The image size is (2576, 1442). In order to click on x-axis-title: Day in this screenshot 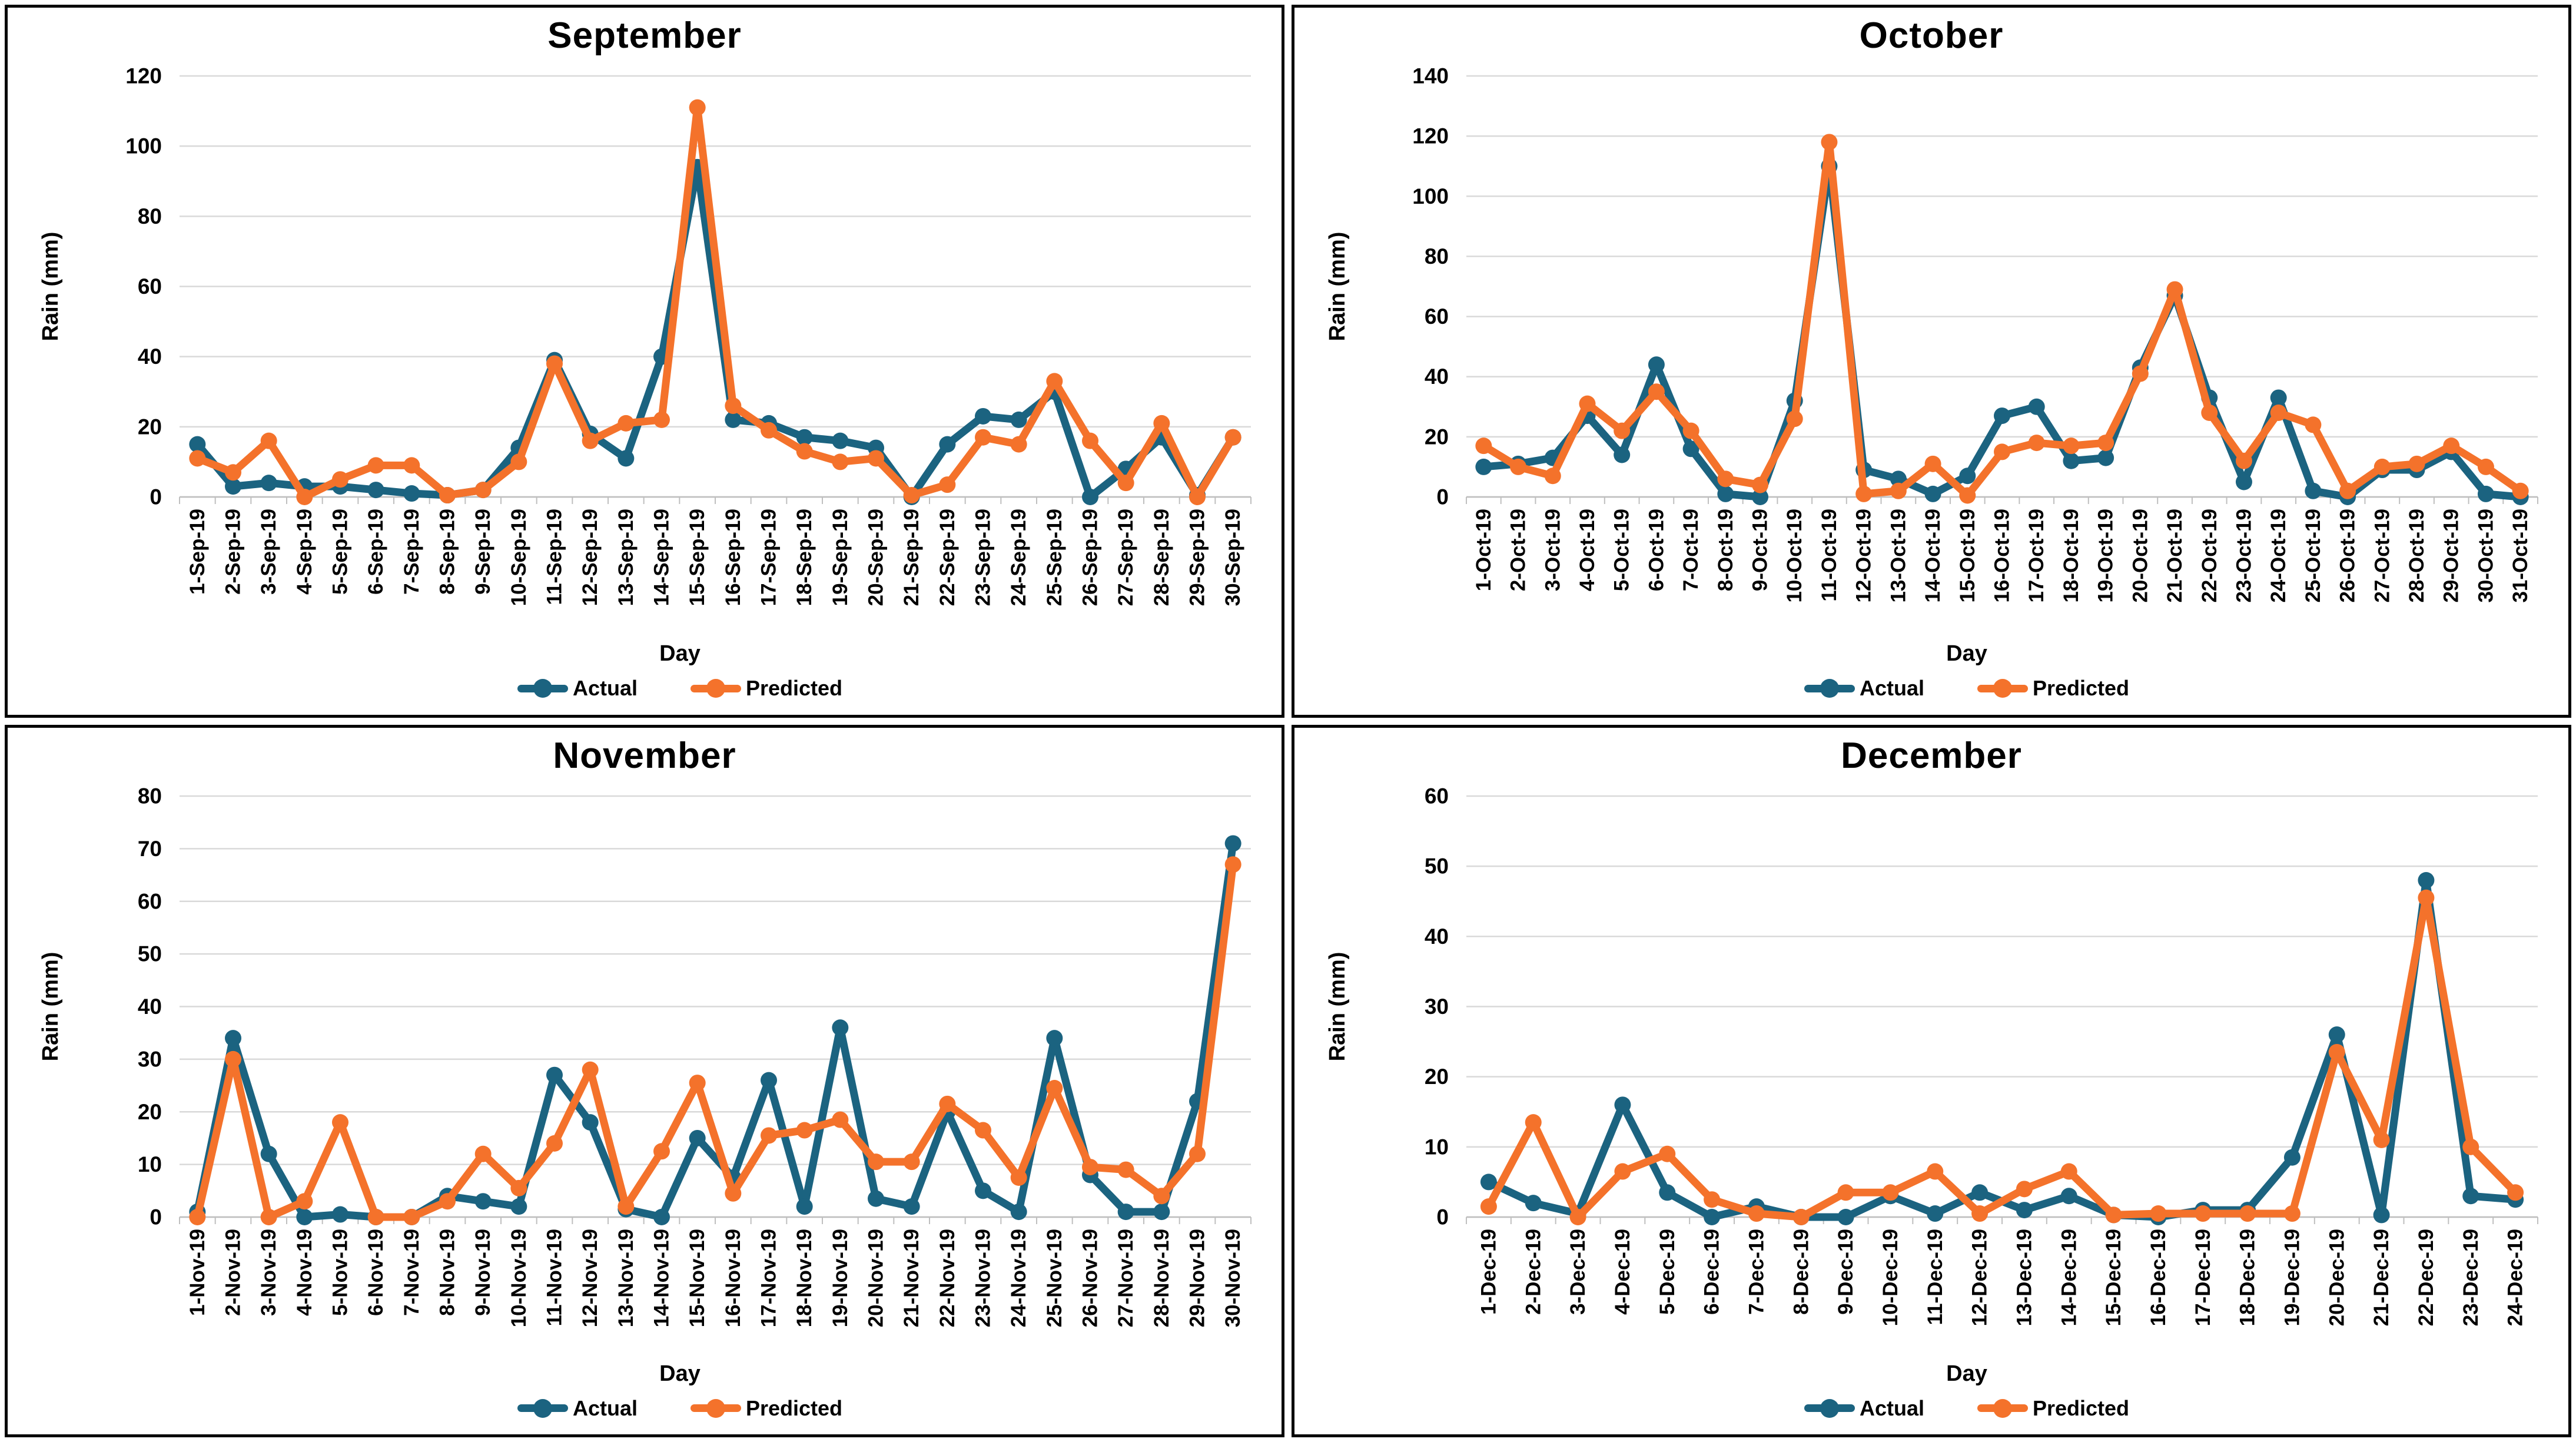, I will do `click(1966, 1373)`.